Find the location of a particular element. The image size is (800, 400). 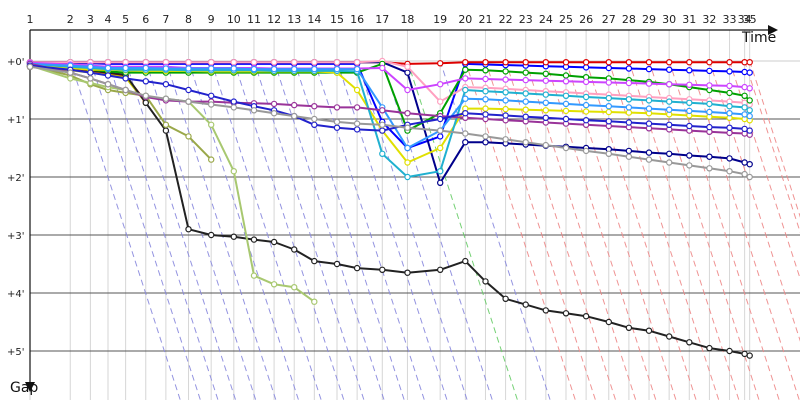

gap-tick-label: +2' is located at coordinates (16, 178).